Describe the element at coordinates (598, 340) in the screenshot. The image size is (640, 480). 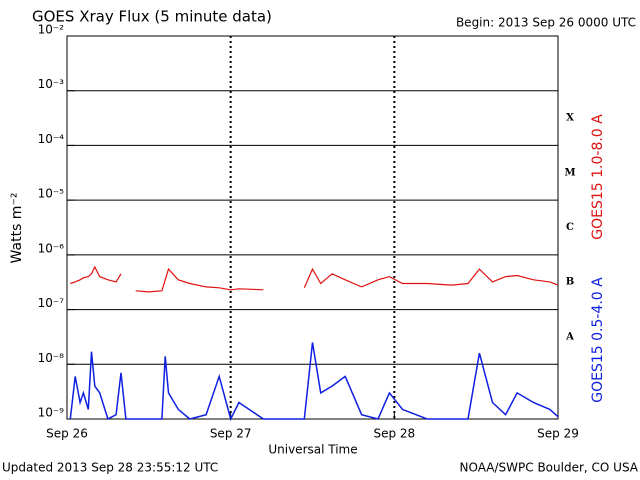
I see `legend-label: GOES15 0.5-4.0 A` at that location.